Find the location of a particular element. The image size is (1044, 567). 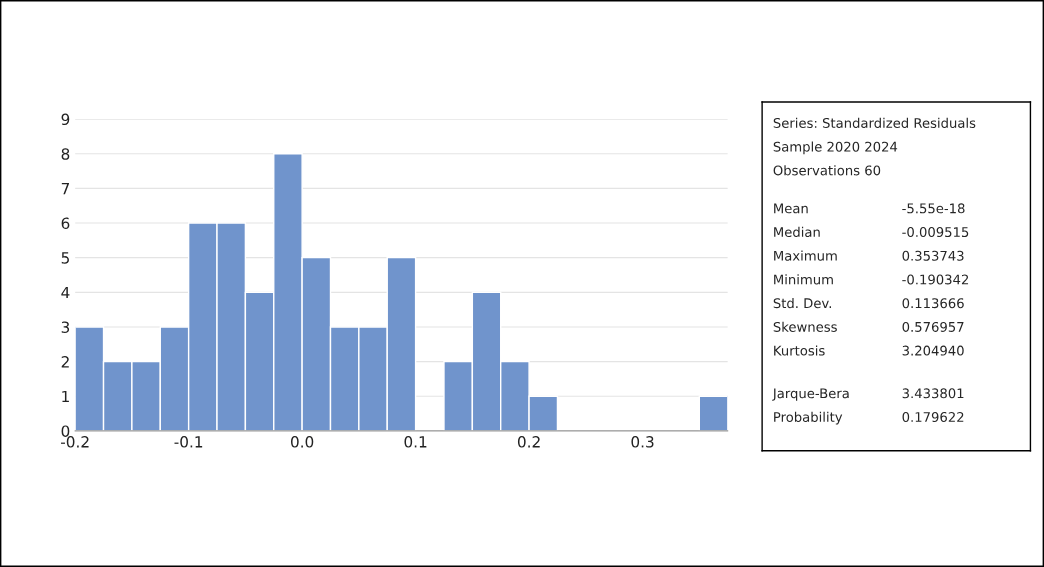

text: Jarque-Bera is located at coordinates (810, 394).